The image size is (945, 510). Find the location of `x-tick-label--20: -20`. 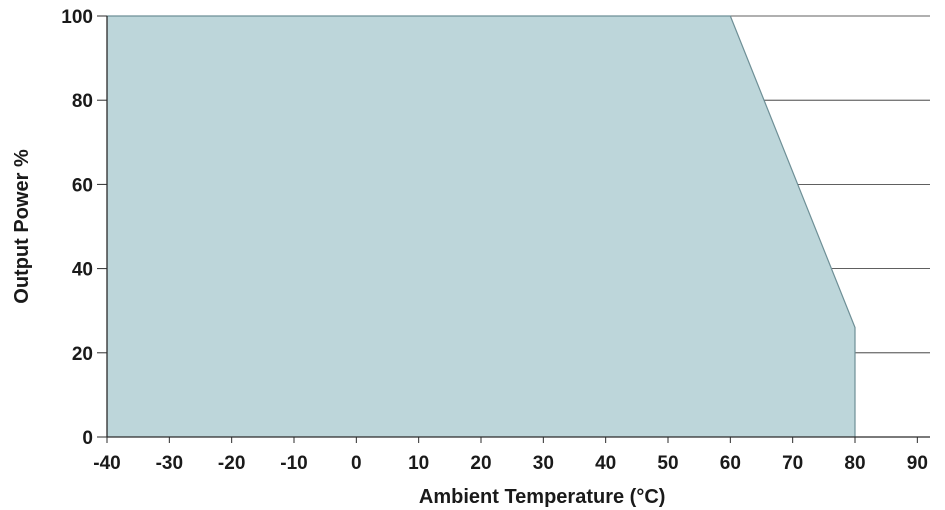

x-tick-label--20: -20 is located at coordinates (231, 463).